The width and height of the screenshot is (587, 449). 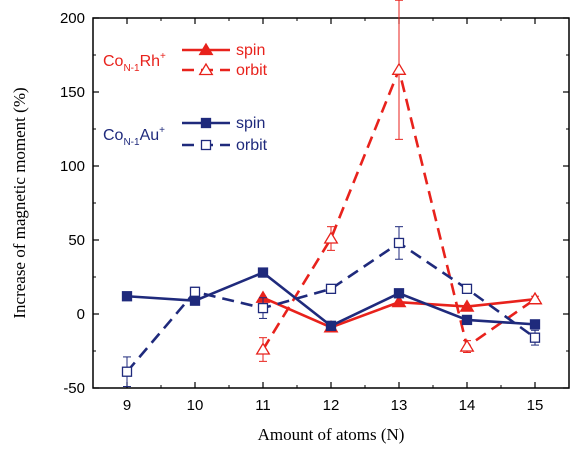 I want to click on x-tick-label: 14, so click(x=467, y=405).